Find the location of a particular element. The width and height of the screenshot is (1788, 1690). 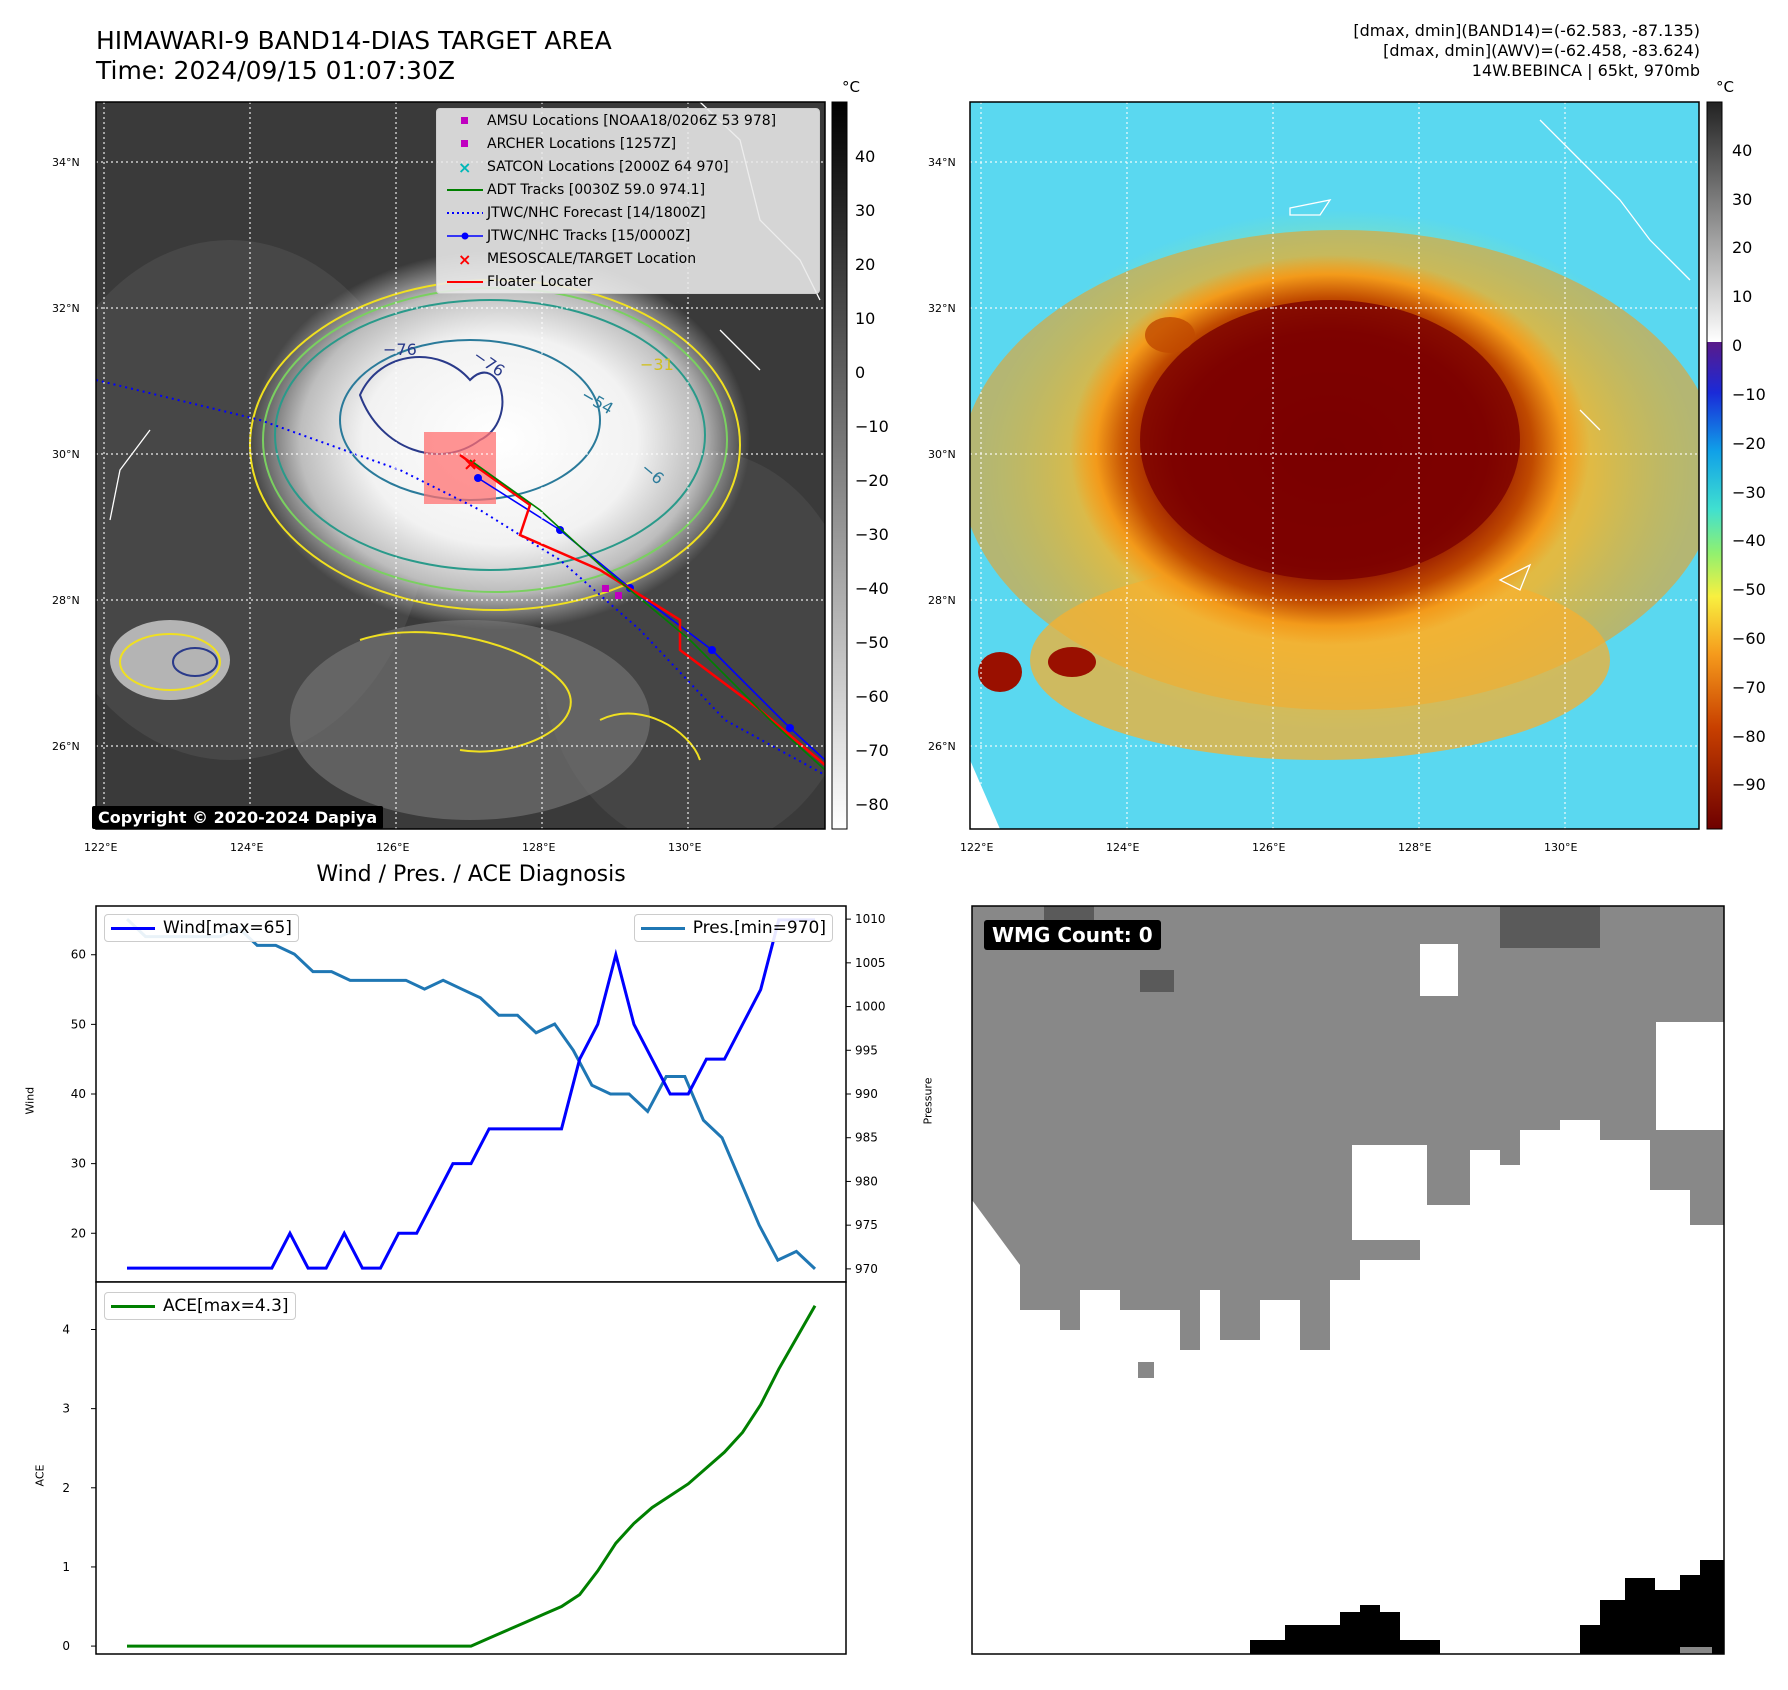

wind-tick-label: 60 is located at coordinates (78, 955).